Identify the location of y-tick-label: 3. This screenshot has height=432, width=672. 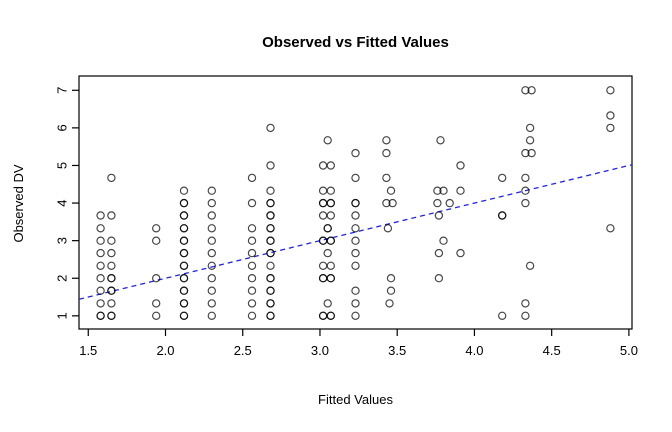
(62, 240).